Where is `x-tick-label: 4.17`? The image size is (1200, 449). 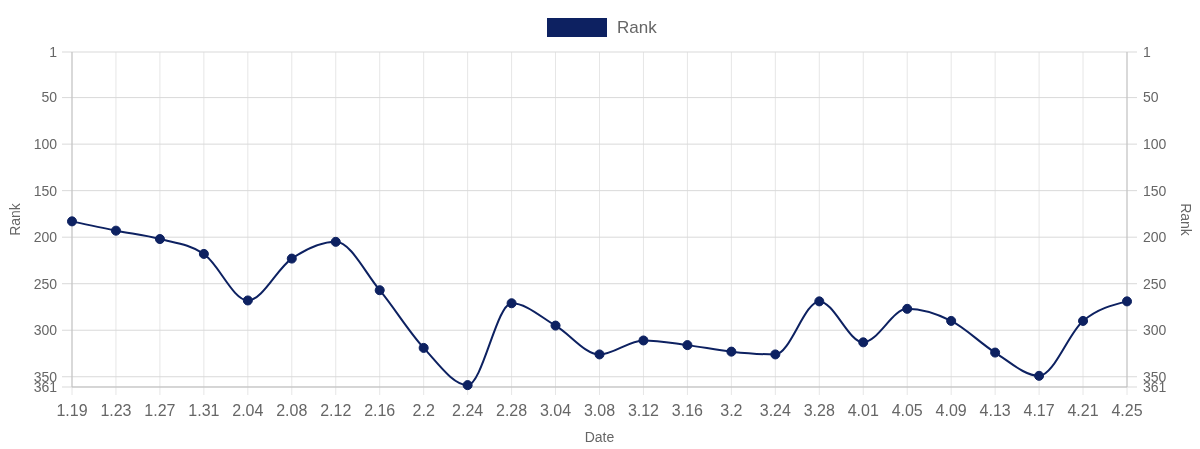 x-tick-label: 4.17 is located at coordinates (1039, 410).